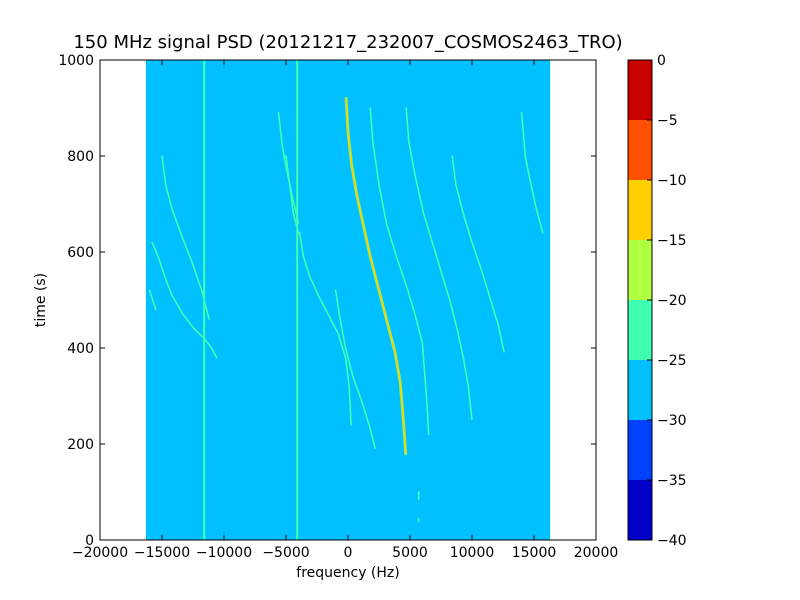 Image resolution: width=800 pixels, height=600 pixels. I want to click on colorbar-tick-label: −30, so click(672, 421).